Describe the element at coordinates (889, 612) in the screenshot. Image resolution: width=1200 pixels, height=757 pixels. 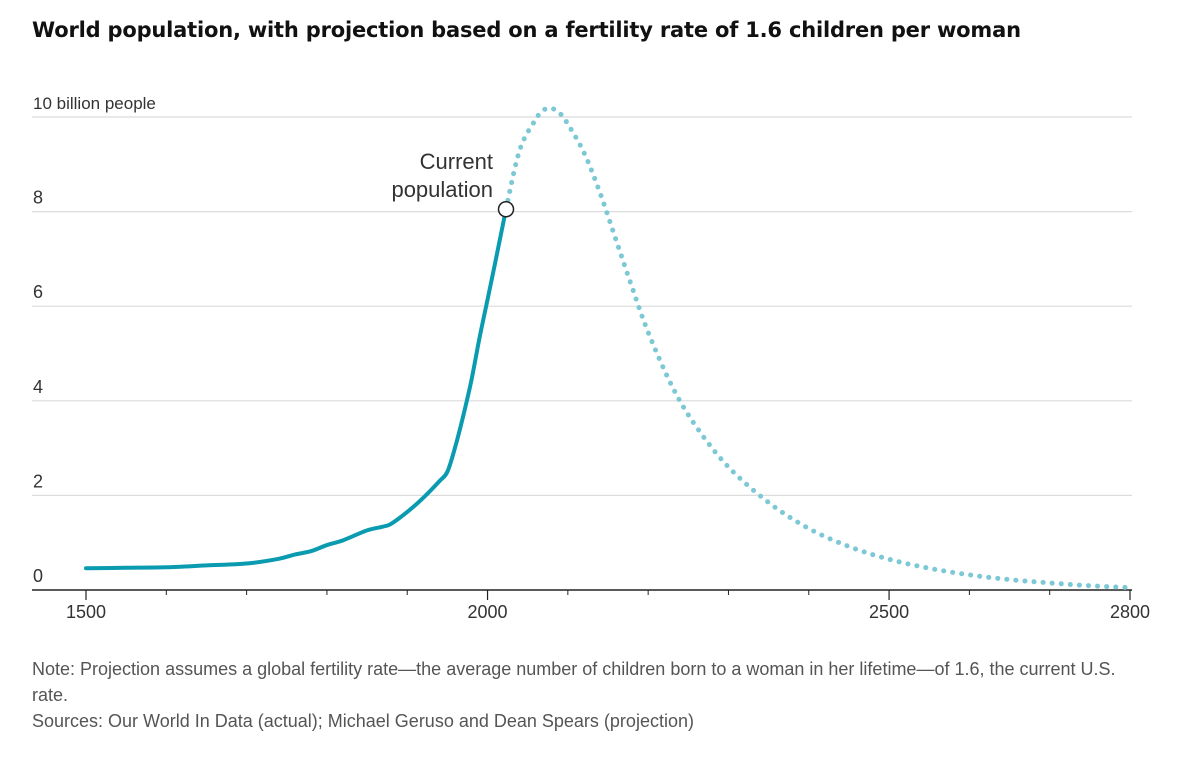
I see `x-tick-label-2500: 2500` at that location.